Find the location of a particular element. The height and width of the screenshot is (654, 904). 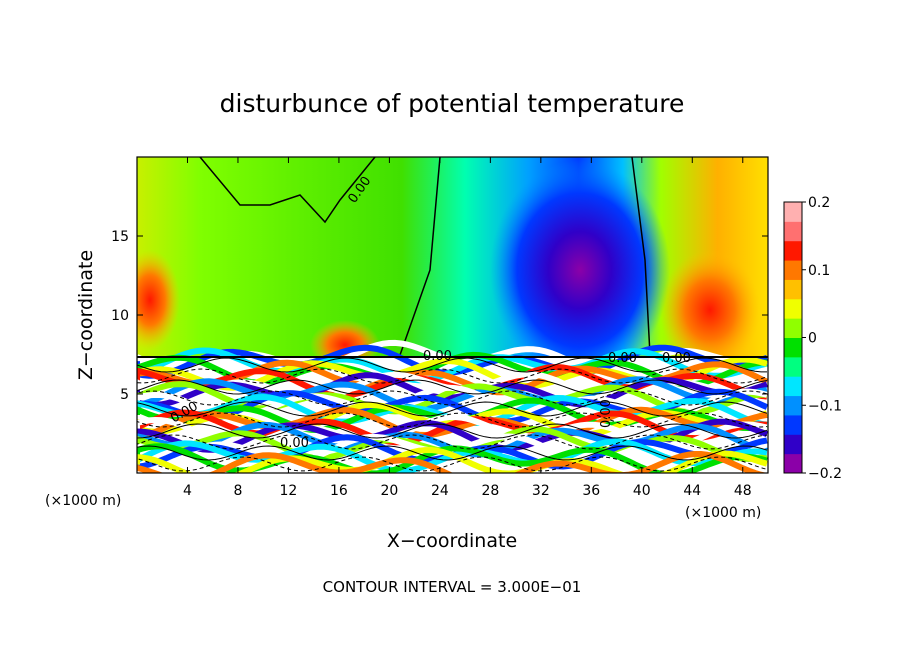

colorbar-tick-label: 0 is located at coordinates (812, 339).